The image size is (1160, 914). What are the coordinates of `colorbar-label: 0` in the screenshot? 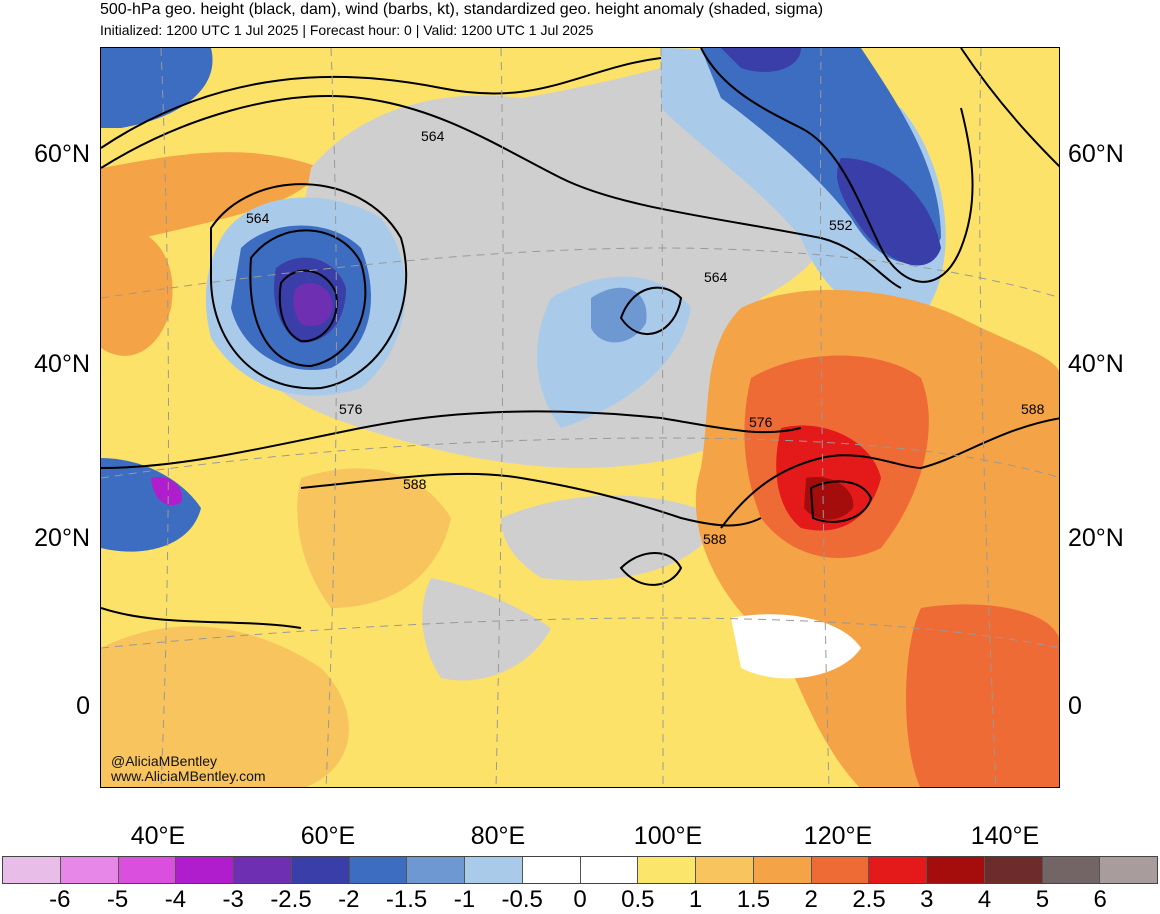 It's located at (580, 899).